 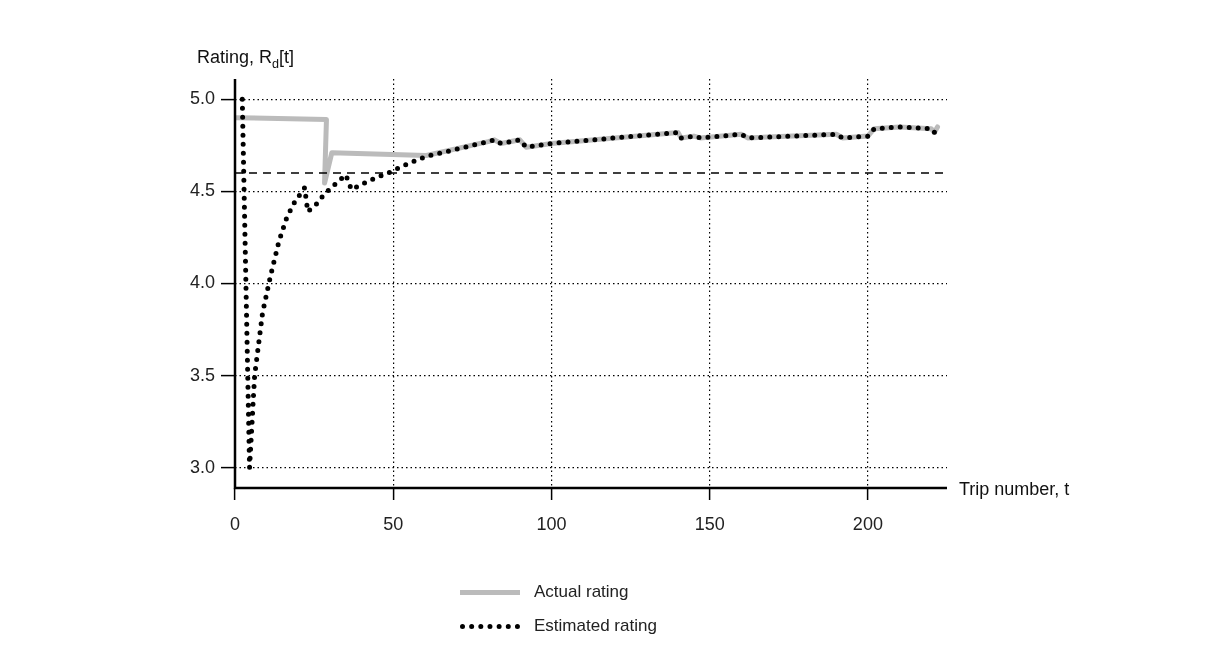 What do you see at coordinates (202, 282) in the screenshot?
I see `y-tick-label: 4.0` at bounding box center [202, 282].